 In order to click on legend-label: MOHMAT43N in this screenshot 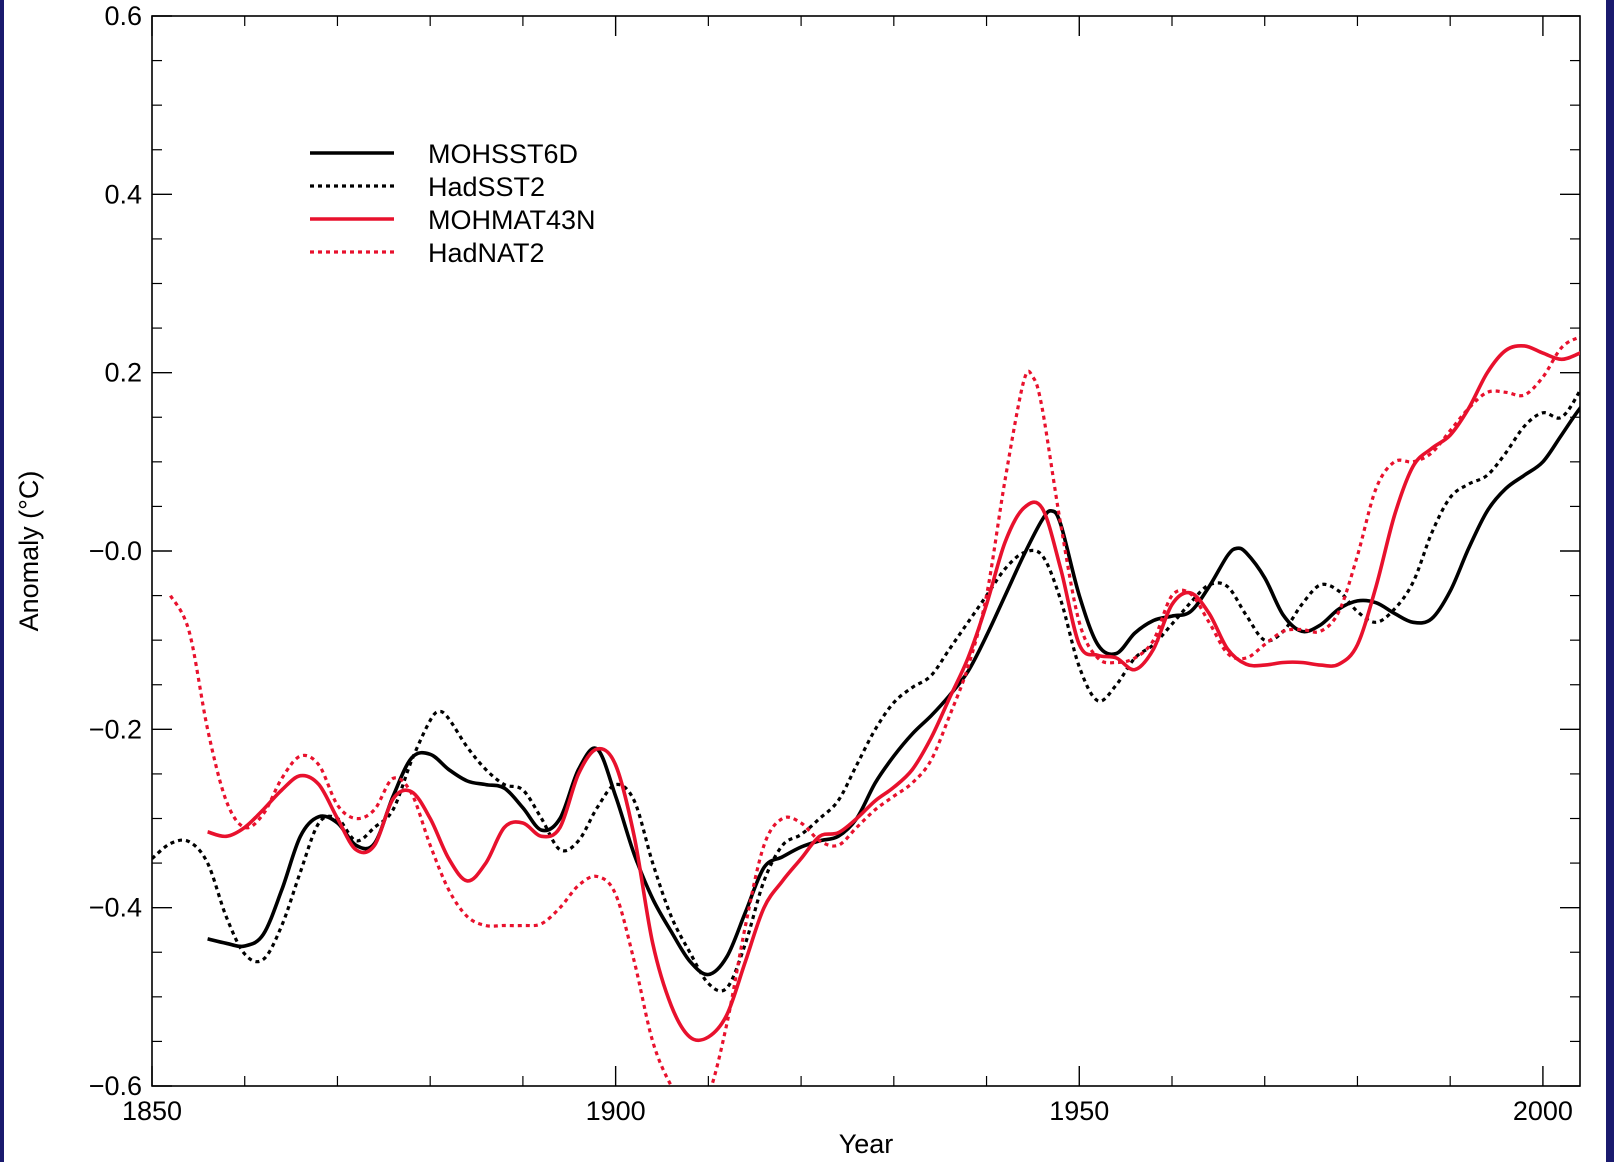, I will do `click(512, 220)`.